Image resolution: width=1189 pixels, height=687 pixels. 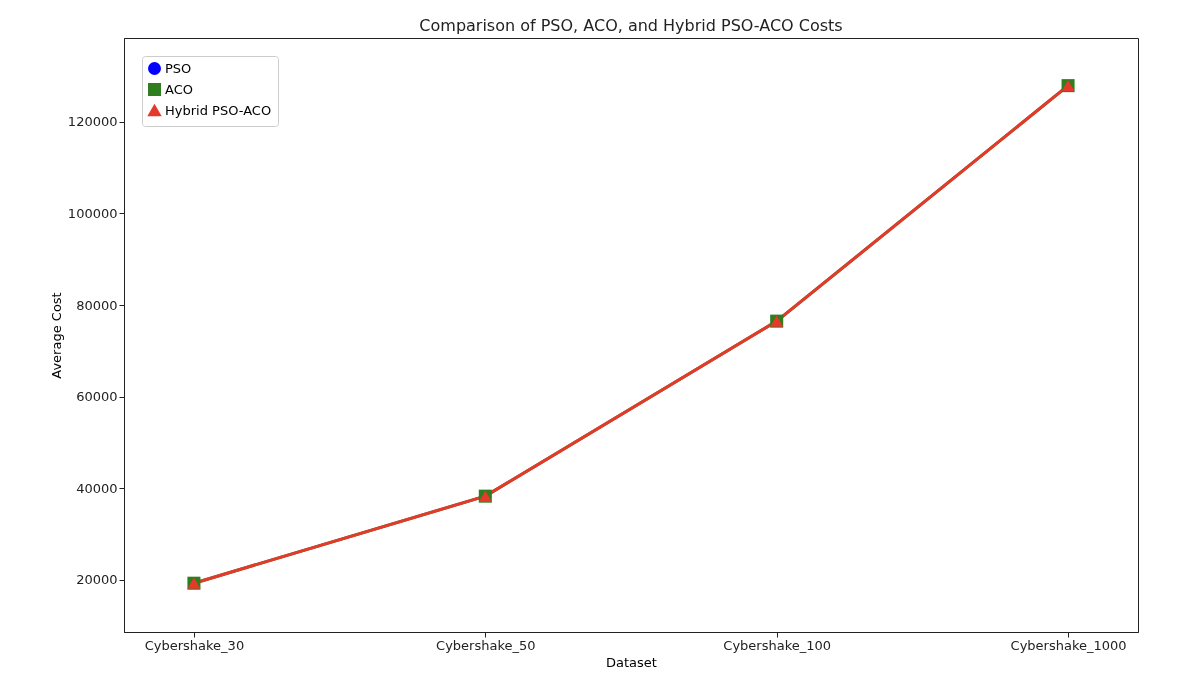 What do you see at coordinates (218, 110) in the screenshot?
I see `legend-label: Hybrid PSO-ACO` at bounding box center [218, 110].